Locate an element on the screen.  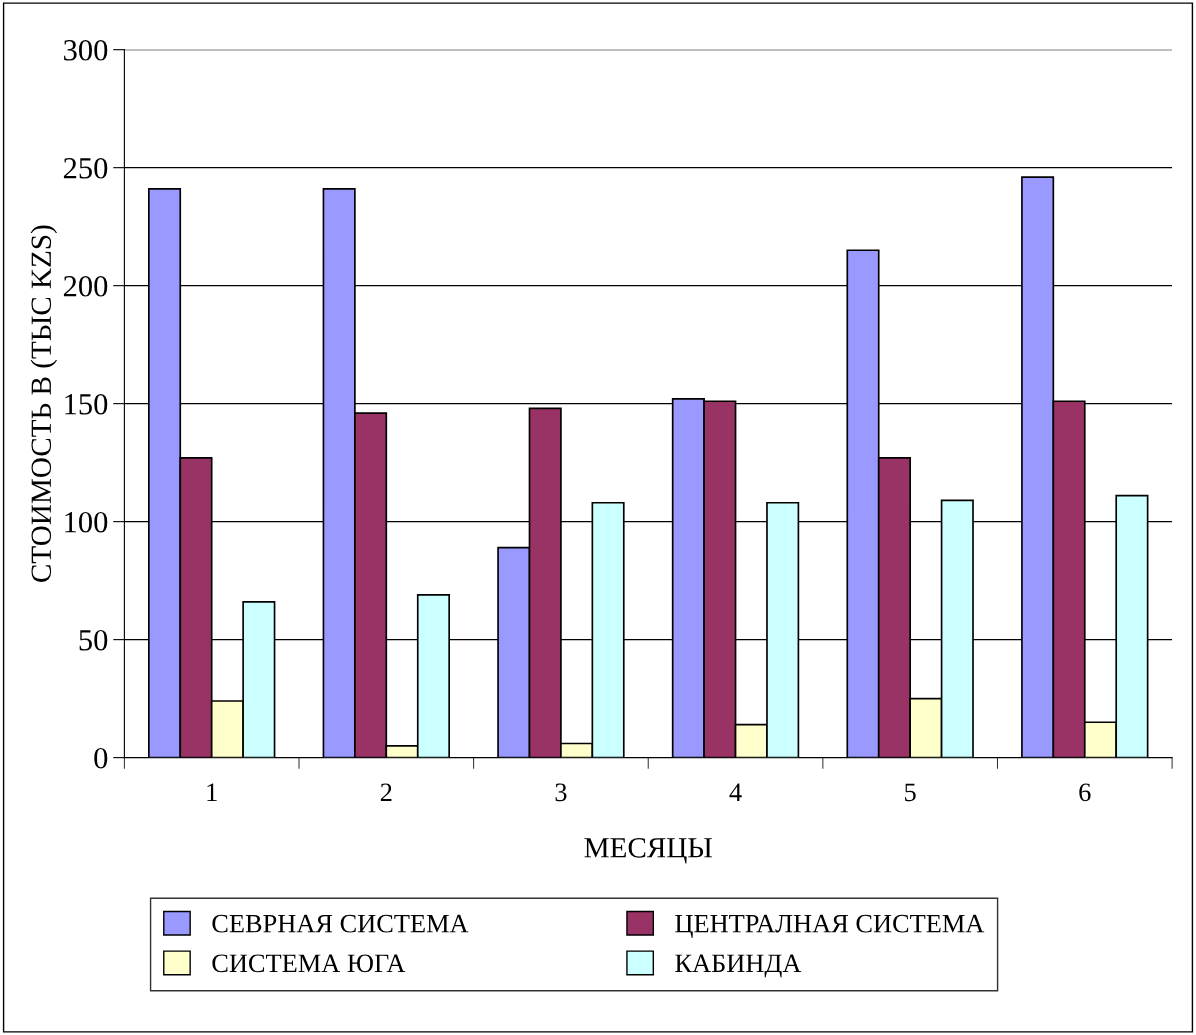
y-tick-label: 250 is located at coordinates (85, 168).